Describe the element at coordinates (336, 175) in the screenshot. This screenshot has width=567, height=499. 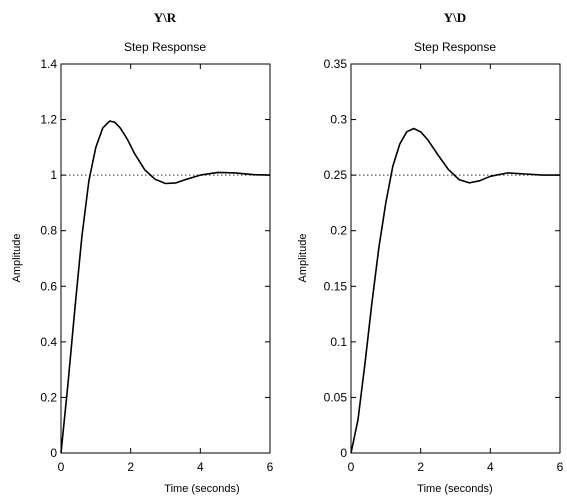
I see `y-tick-label: 0.25` at that location.